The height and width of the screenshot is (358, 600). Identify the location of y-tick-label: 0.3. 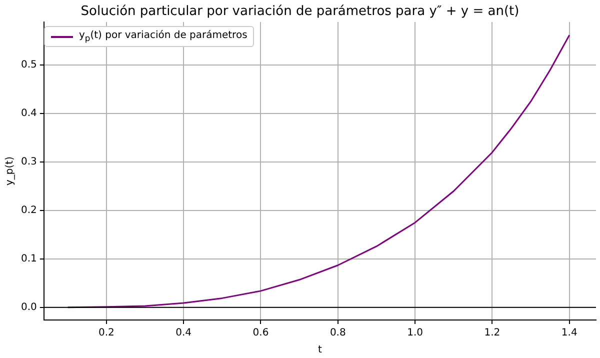
(28, 162).